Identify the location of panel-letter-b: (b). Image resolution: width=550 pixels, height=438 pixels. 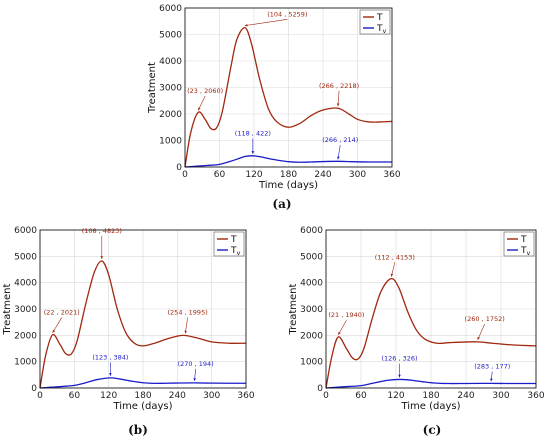
(138, 430).